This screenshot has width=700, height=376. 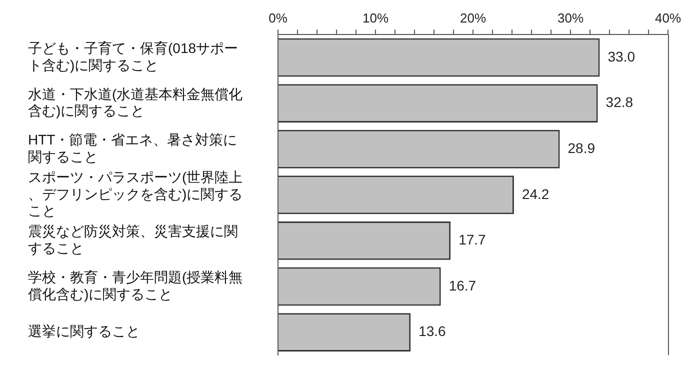 What do you see at coordinates (84, 331) in the screenshot?
I see `y-tick-label: 選挙に関すること` at bounding box center [84, 331].